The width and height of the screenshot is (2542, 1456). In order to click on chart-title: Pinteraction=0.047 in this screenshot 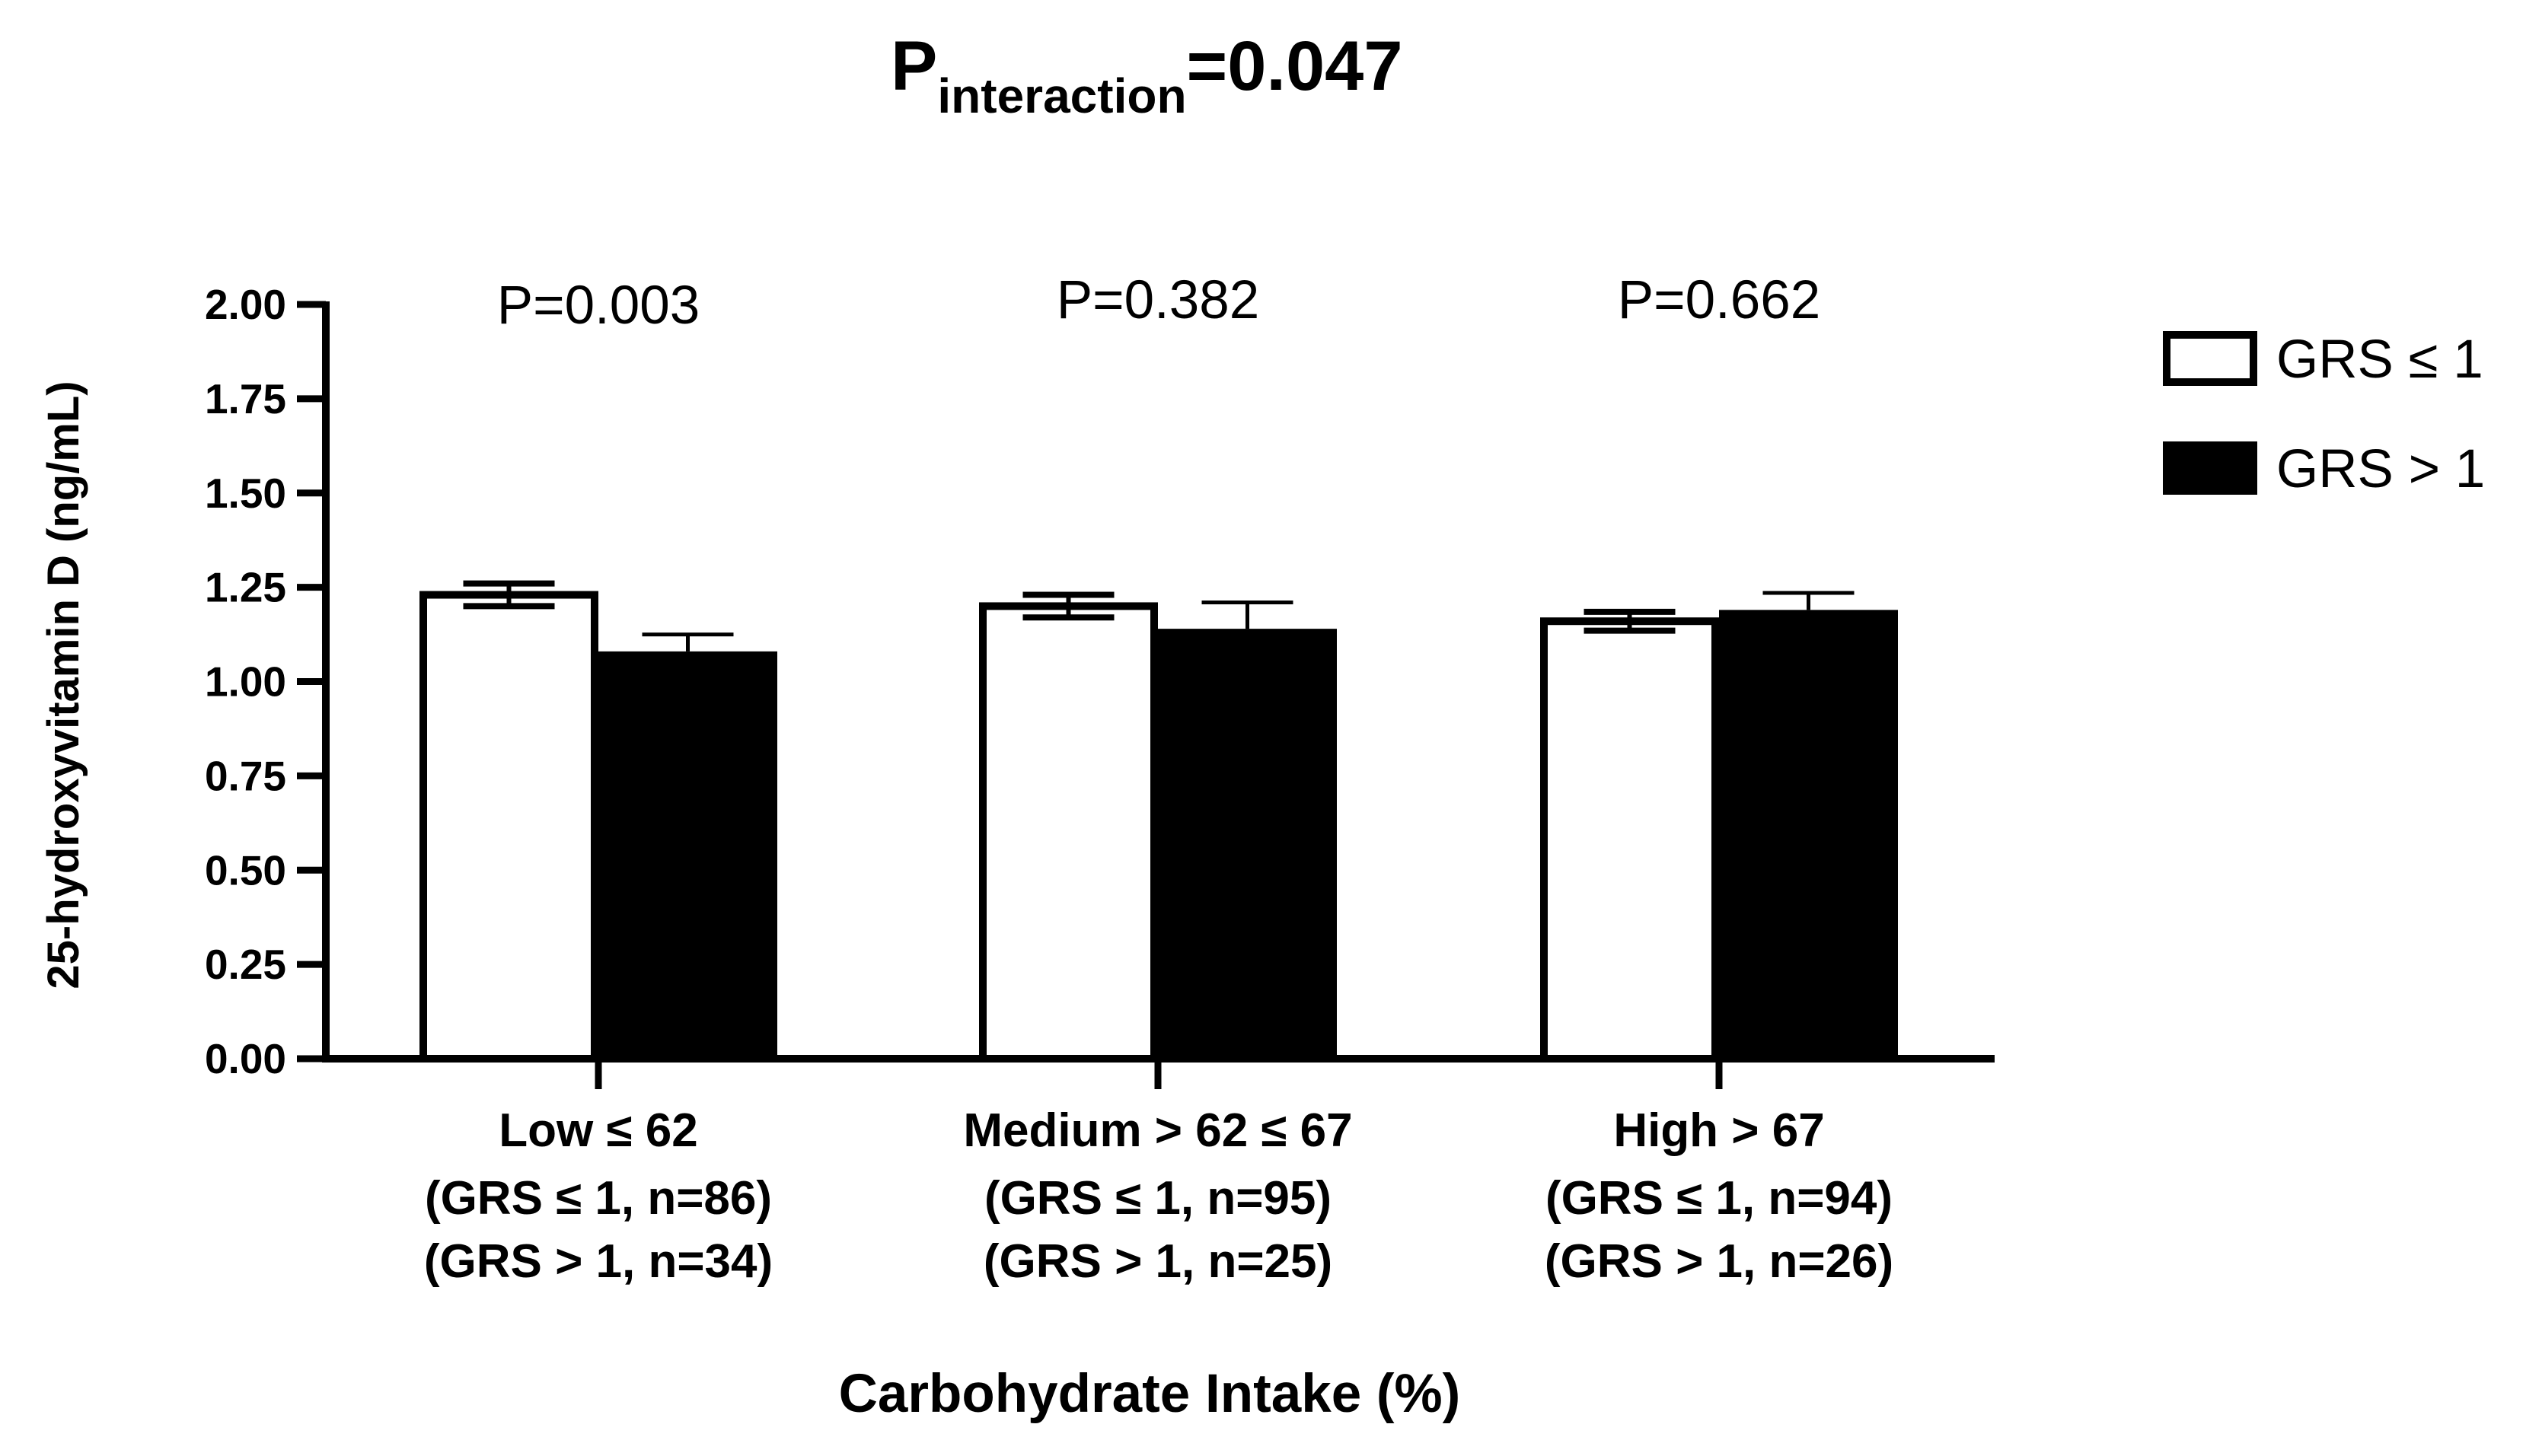, I will do `click(1146, 75)`.